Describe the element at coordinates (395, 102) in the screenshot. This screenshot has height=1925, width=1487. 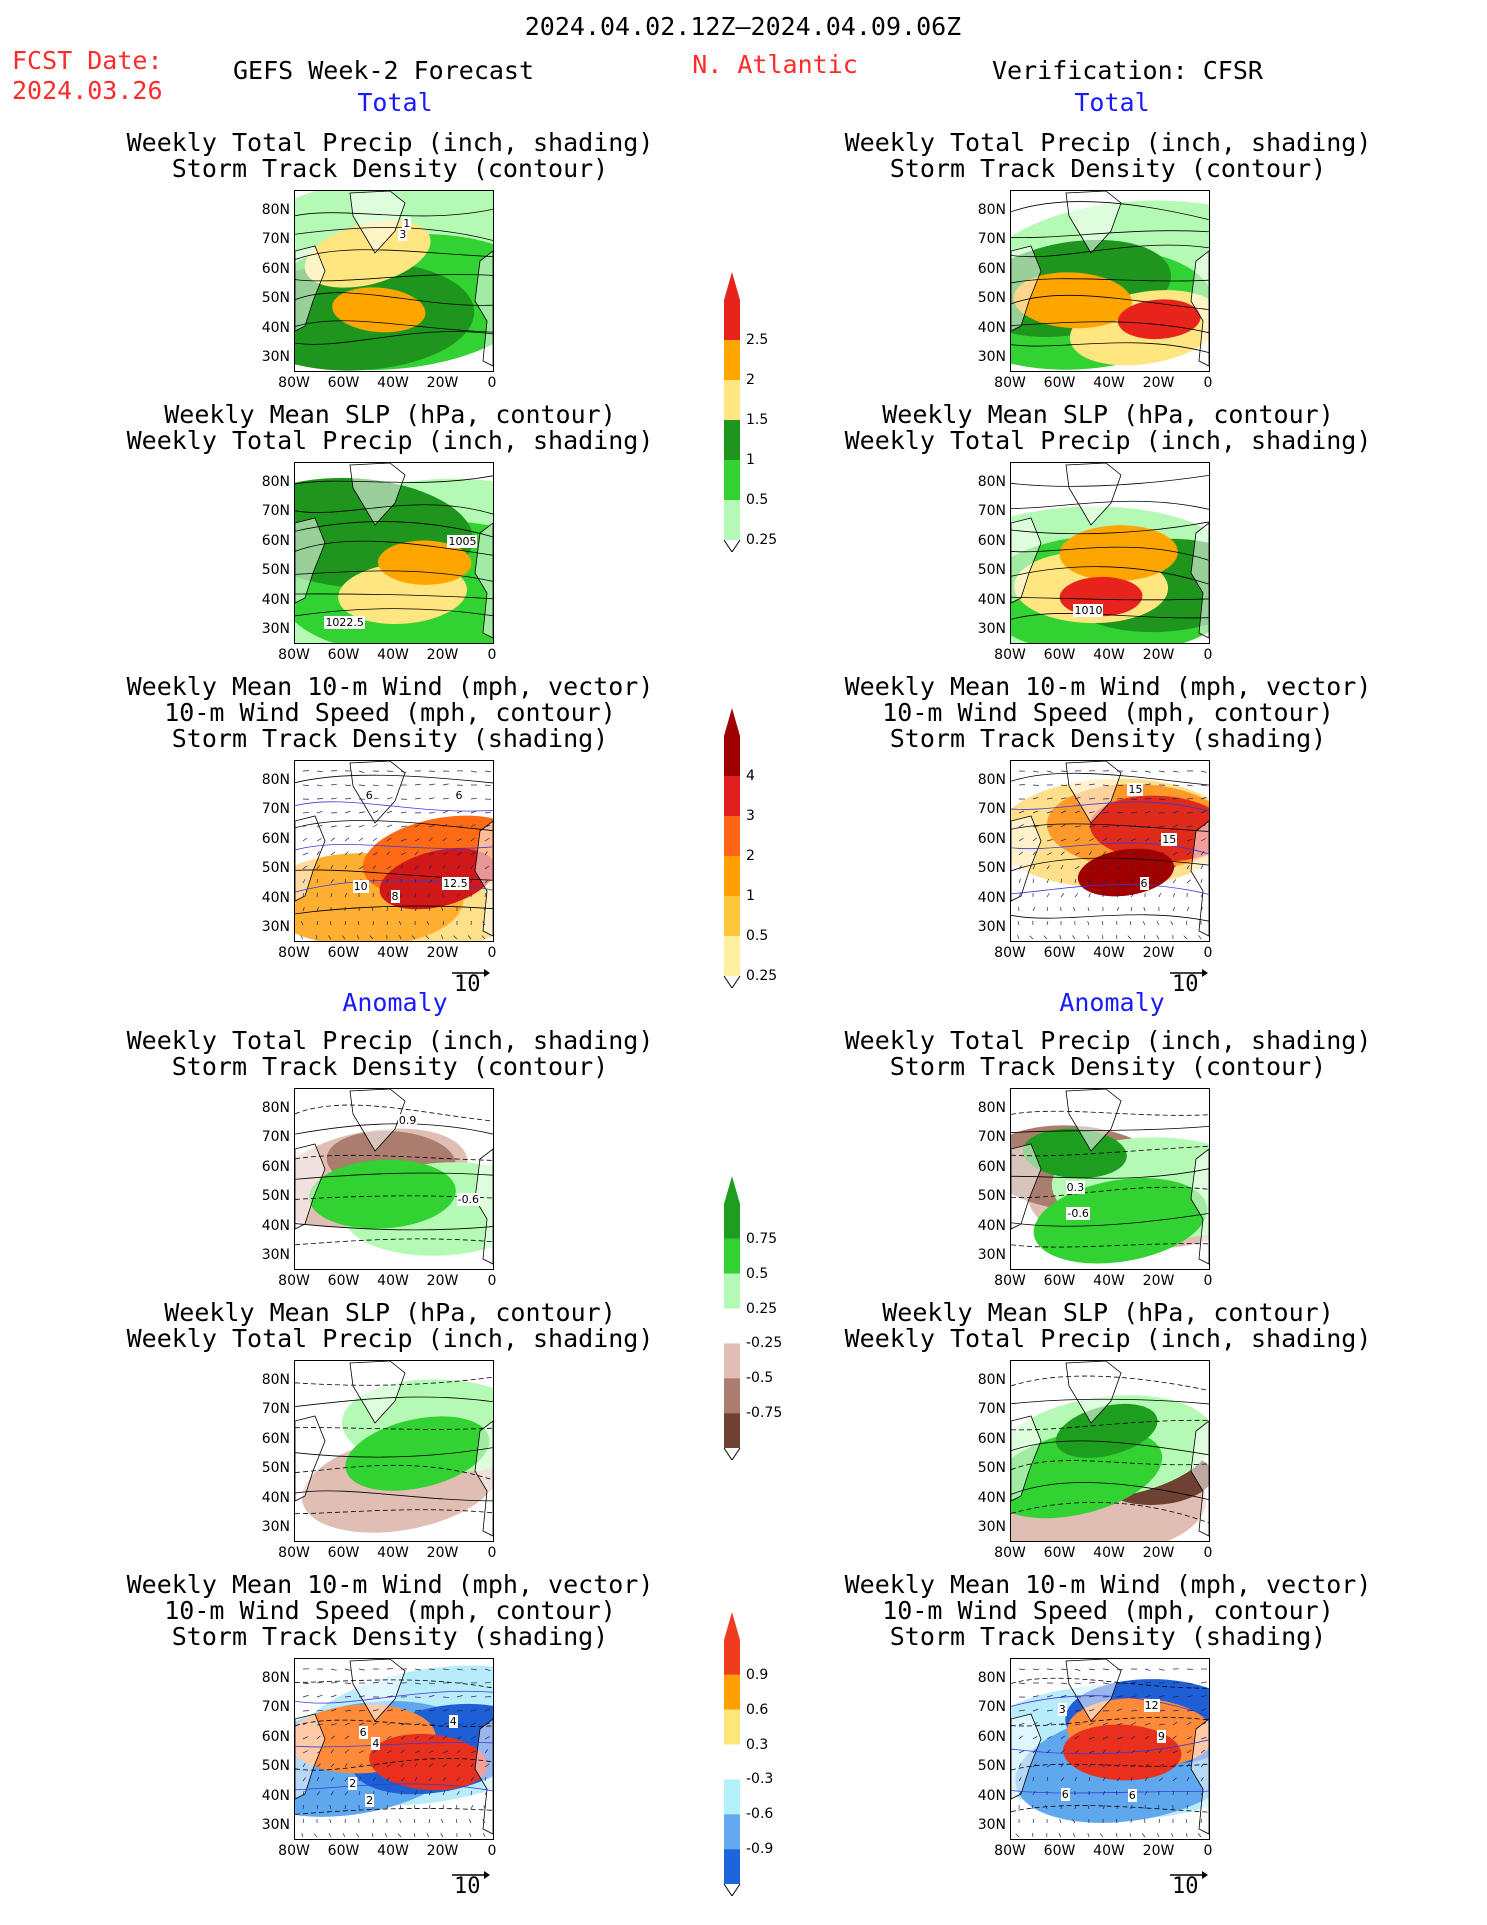
I see `section-total-left: Total` at that location.